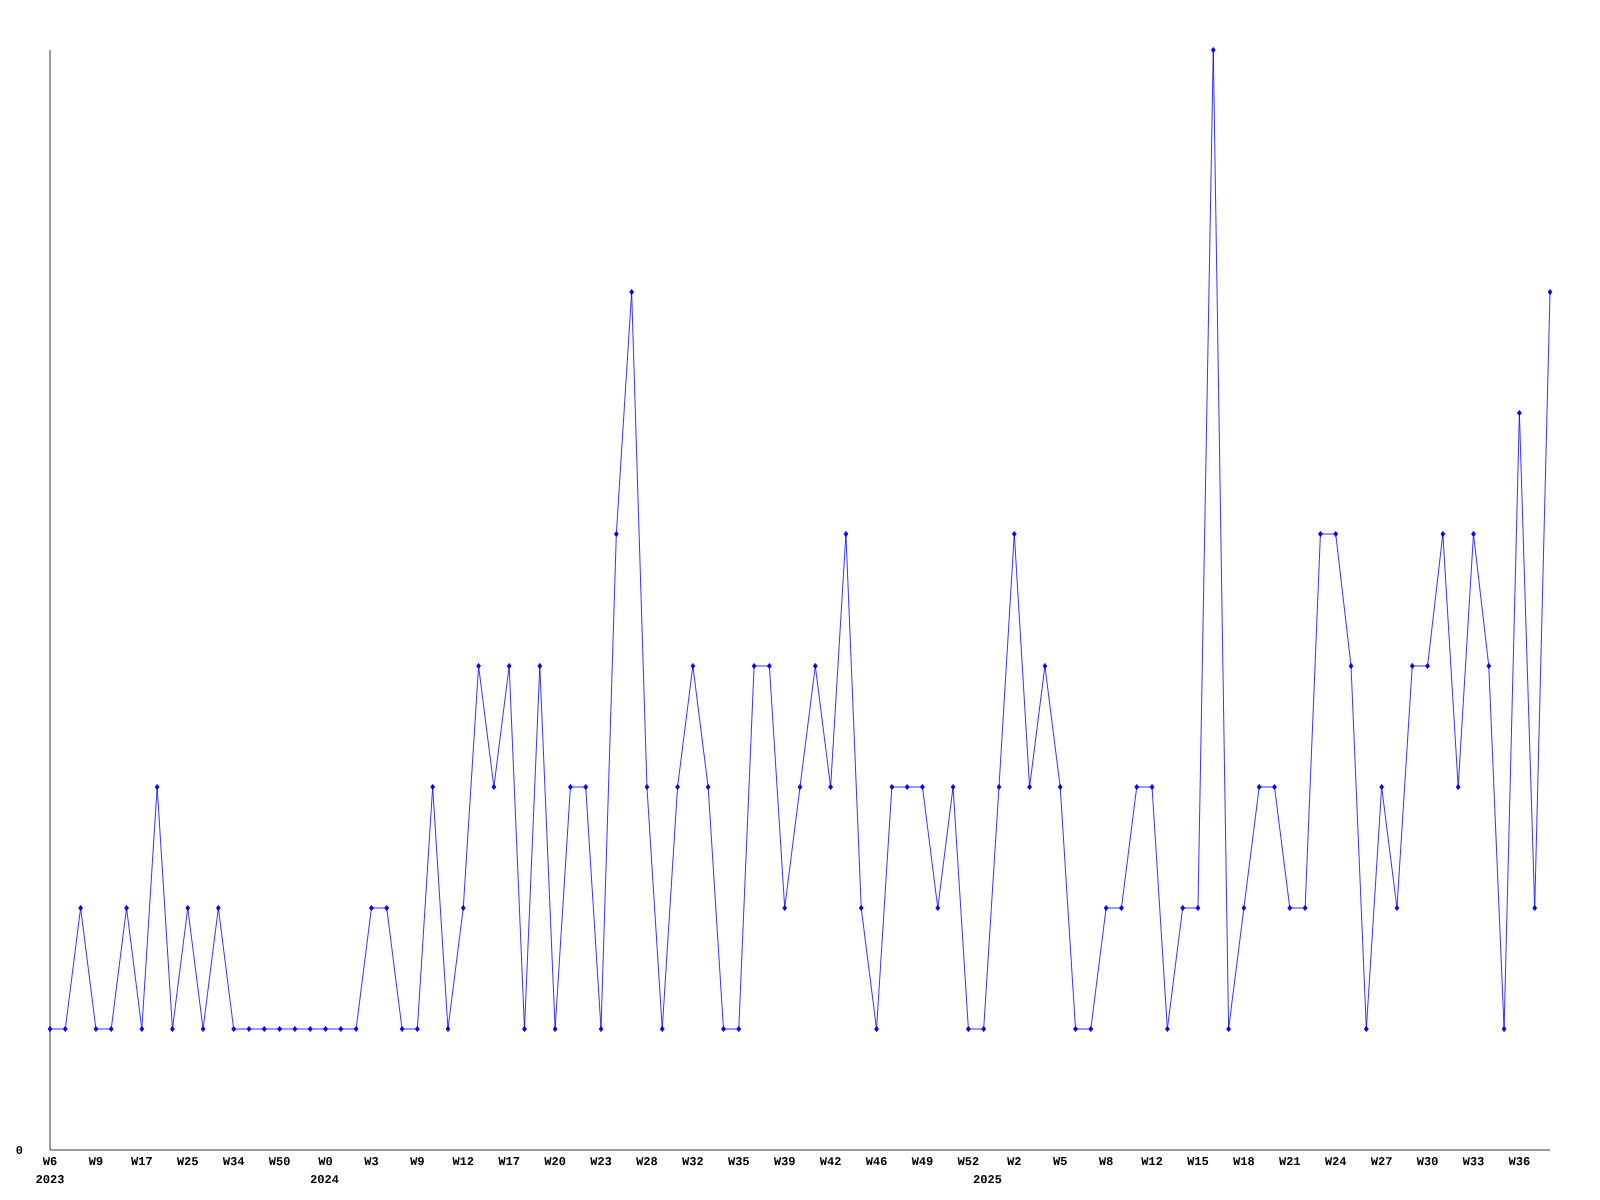 The height and width of the screenshot is (1200, 1600). What do you see at coordinates (968, 1161) in the screenshot?
I see `x-tick-label: W52` at bounding box center [968, 1161].